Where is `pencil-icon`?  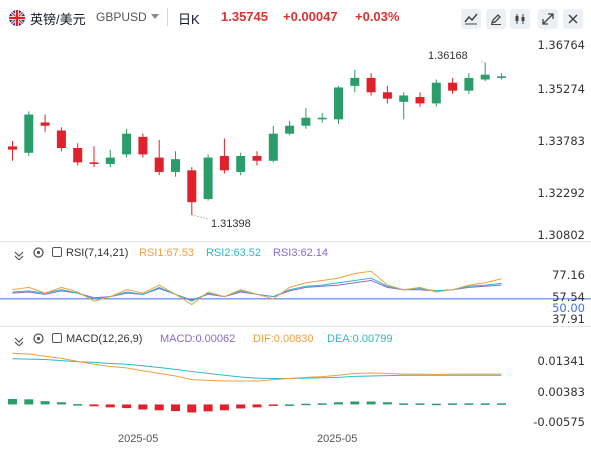 pencil-icon is located at coordinates (495, 19).